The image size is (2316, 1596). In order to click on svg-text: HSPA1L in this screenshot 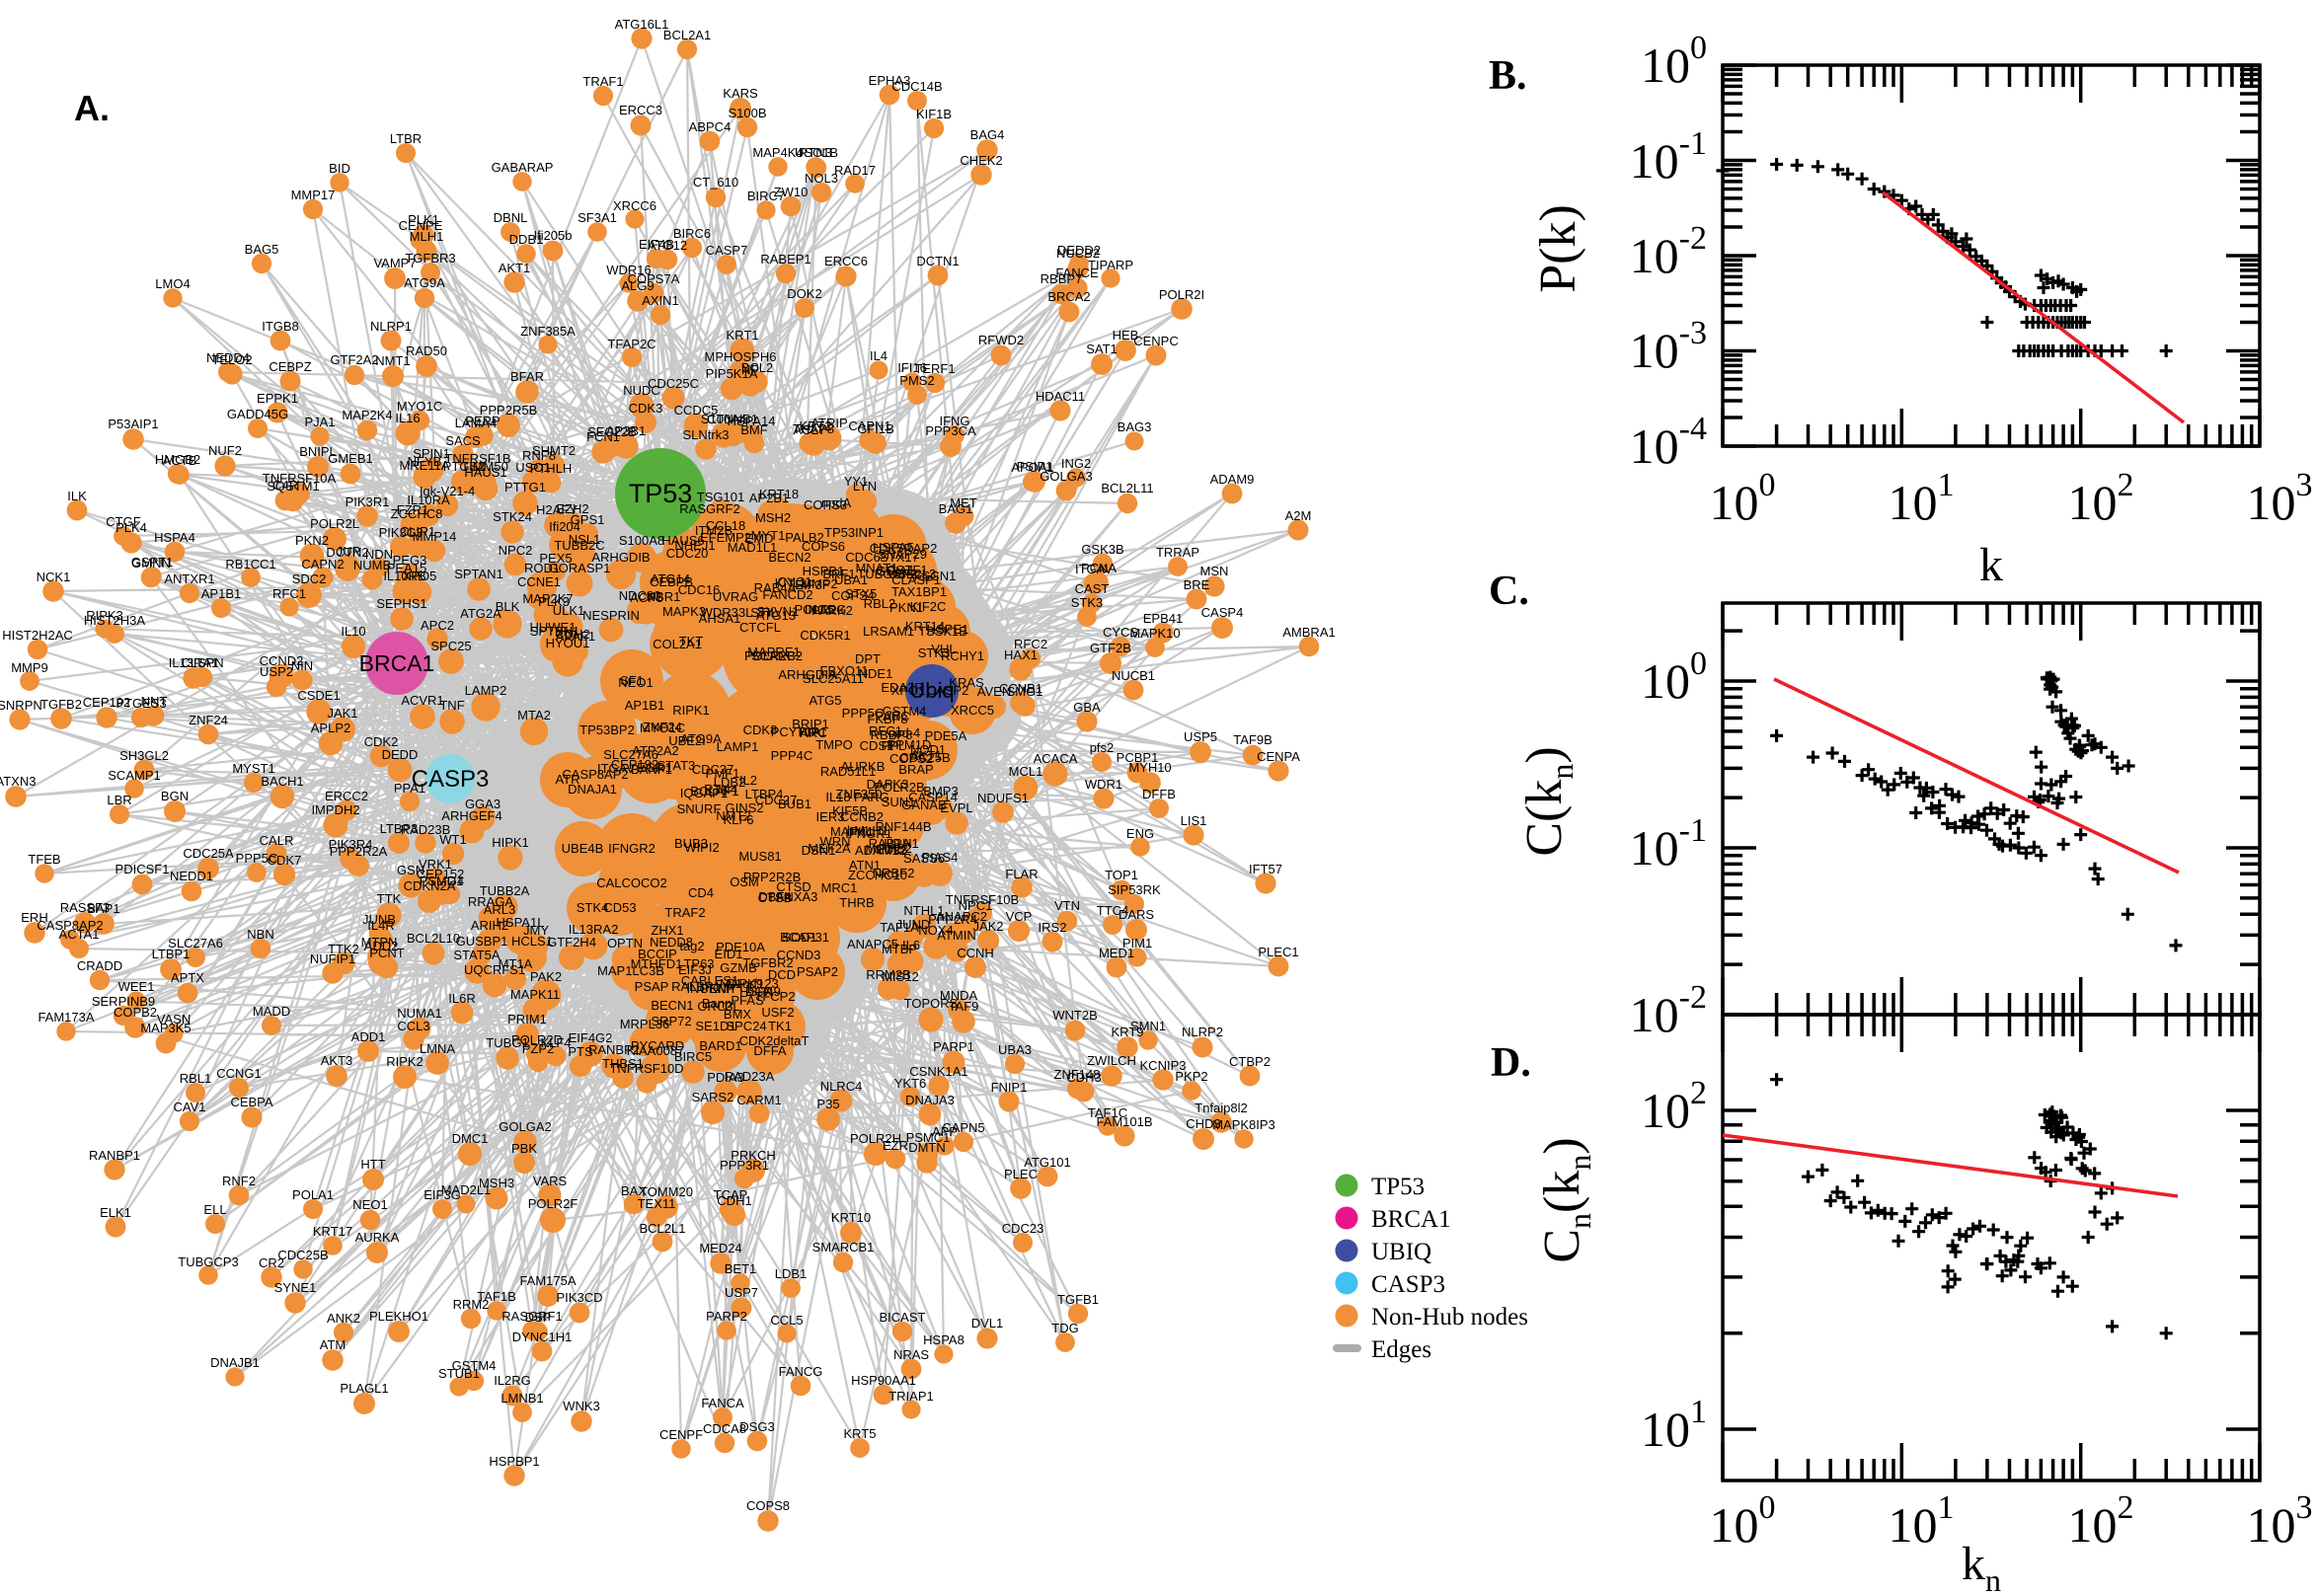, I will do `click(521, 922)`.